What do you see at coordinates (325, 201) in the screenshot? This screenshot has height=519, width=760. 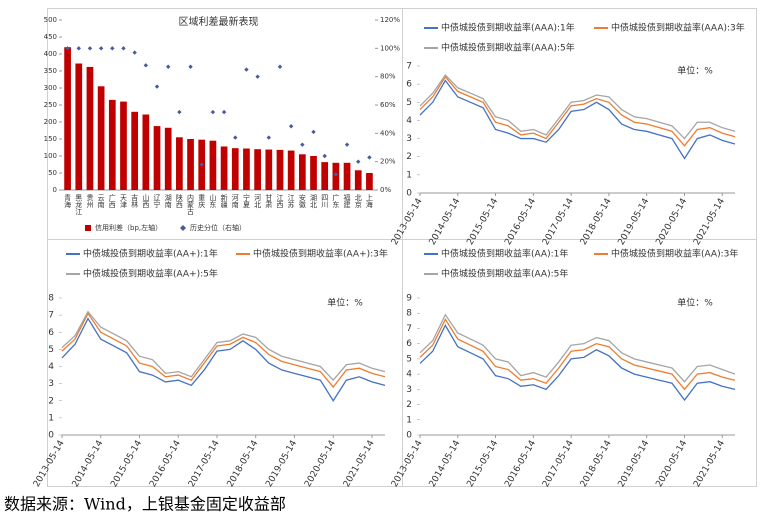 I see `x-tick-label: 四川` at bounding box center [325, 201].